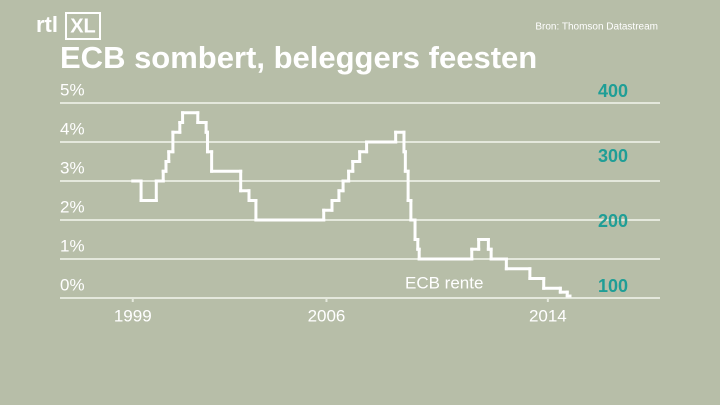  What do you see at coordinates (613, 156) in the screenshot?
I see `y2-tick-label: 300` at bounding box center [613, 156].